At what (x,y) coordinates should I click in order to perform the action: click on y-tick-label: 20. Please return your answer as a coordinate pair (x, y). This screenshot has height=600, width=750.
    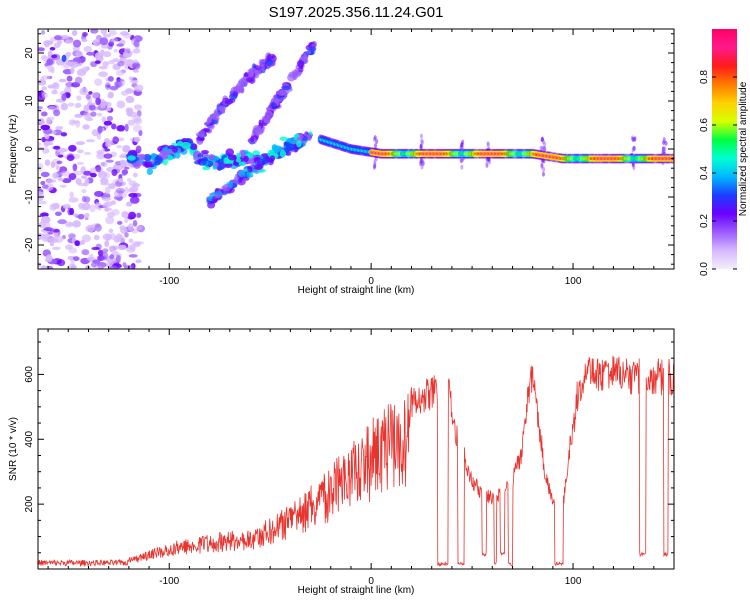
    Looking at the image, I should click on (29, 53).